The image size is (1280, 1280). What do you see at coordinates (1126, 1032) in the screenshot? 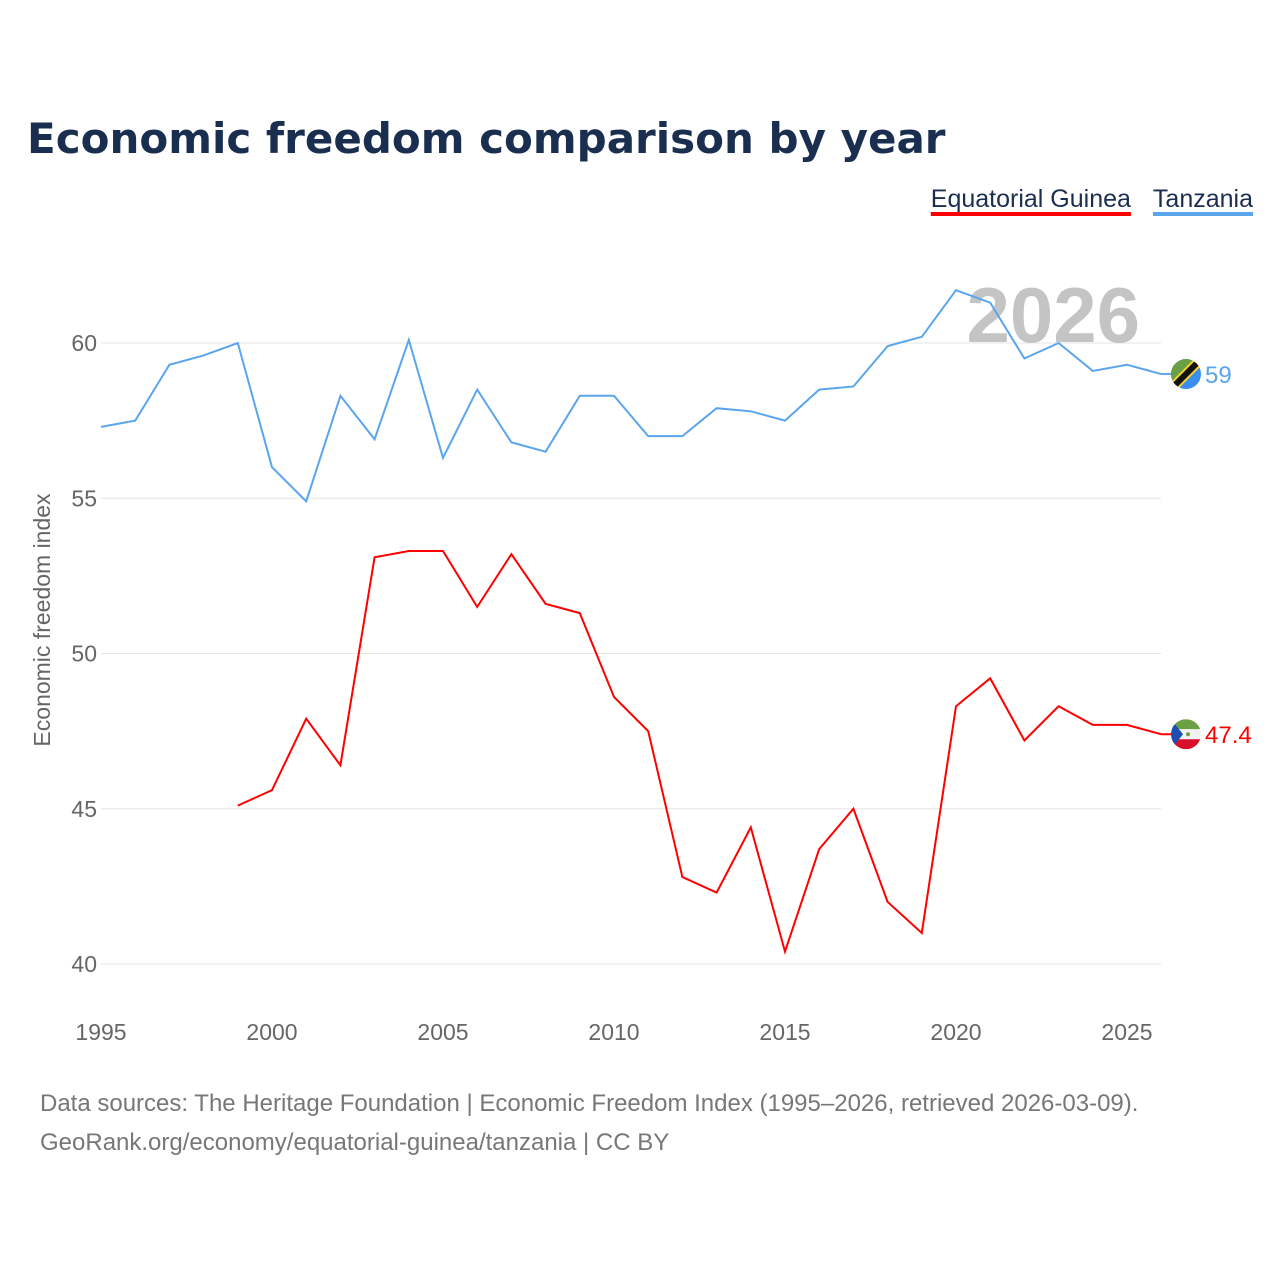
I see `x-tick-label: 2025` at bounding box center [1126, 1032].